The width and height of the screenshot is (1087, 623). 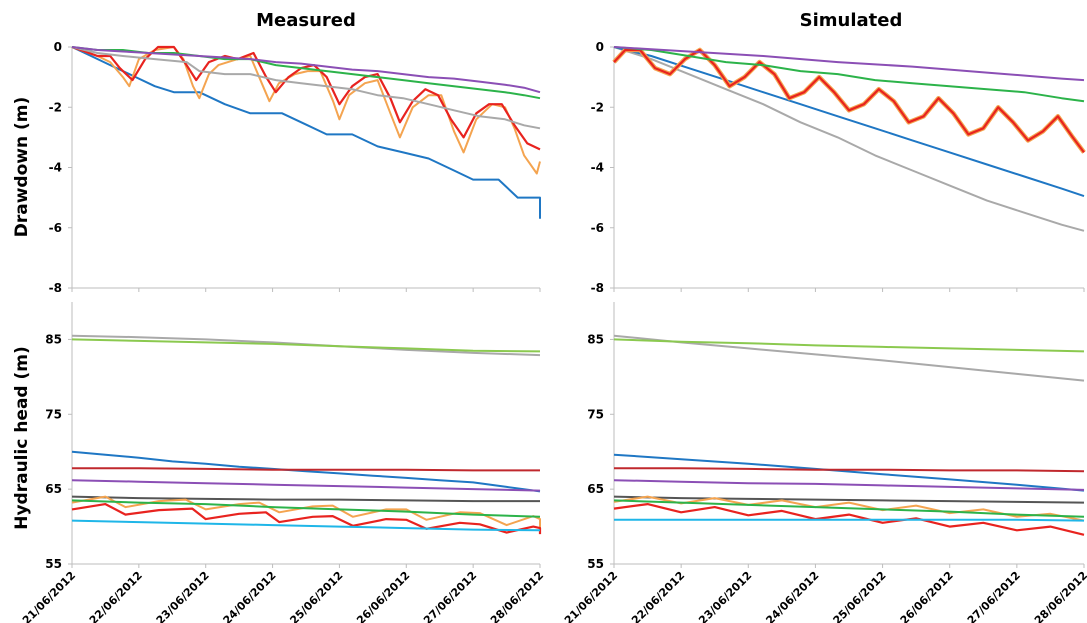 I want to click on series-line-halo, so click(x=849, y=100).